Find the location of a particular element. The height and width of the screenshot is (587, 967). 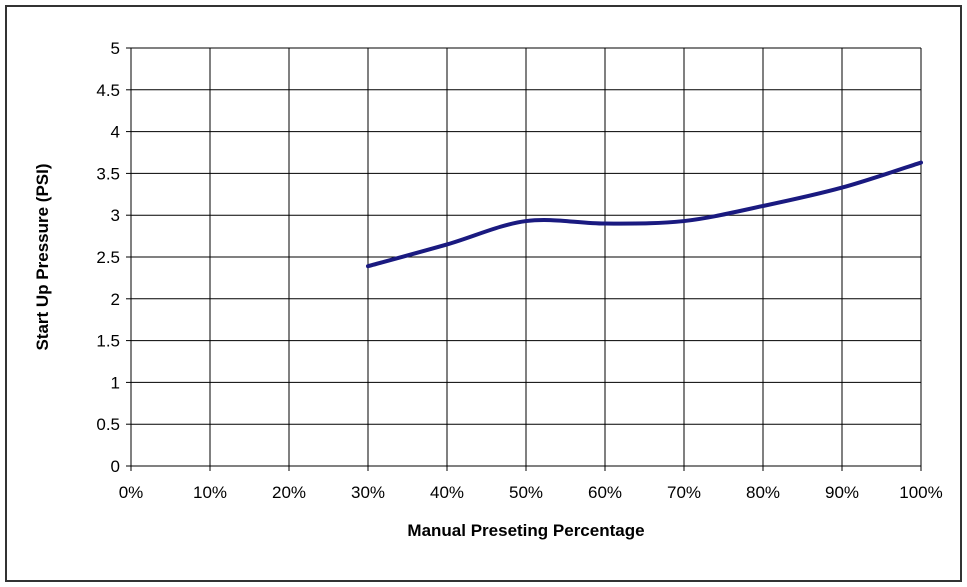

y-tick-label: 2.5 is located at coordinates (108, 257).